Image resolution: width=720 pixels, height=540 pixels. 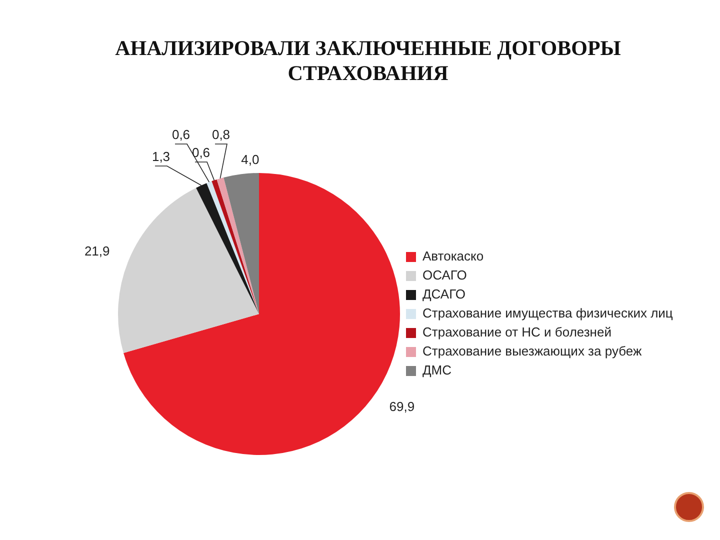 I want to click on legend-label: ДСАГО, so click(x=444, y=294).